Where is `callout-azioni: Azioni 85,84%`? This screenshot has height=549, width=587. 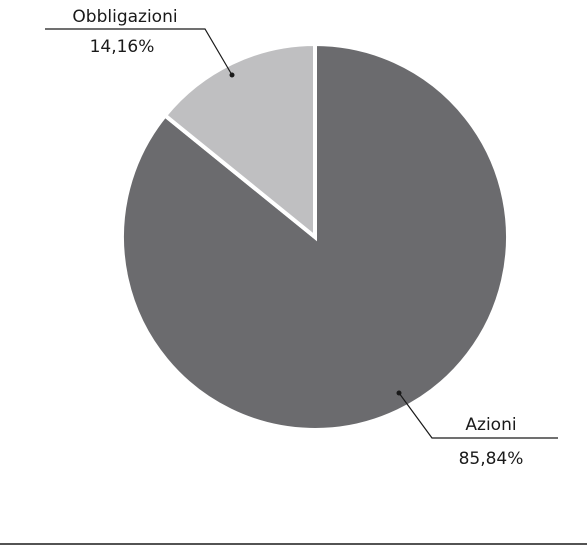
callout-azioni: Azioni 85,84% is located at coordinates (477, 429).